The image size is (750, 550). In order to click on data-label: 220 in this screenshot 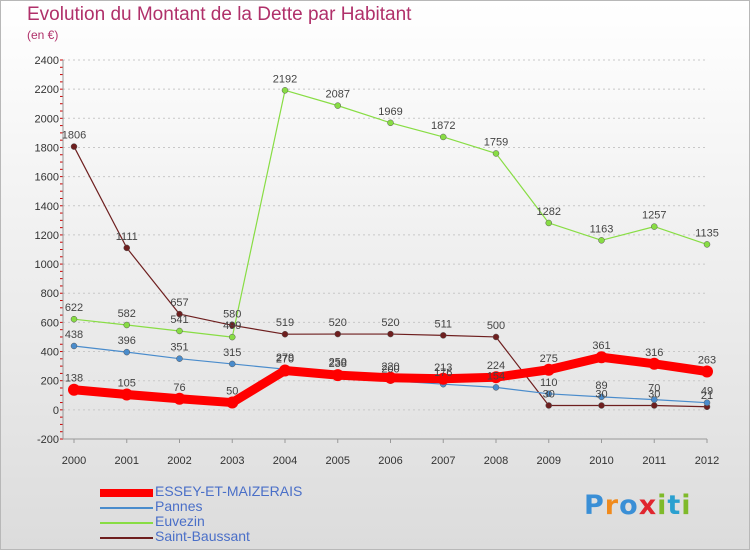, I will do `click(390, 367)`.